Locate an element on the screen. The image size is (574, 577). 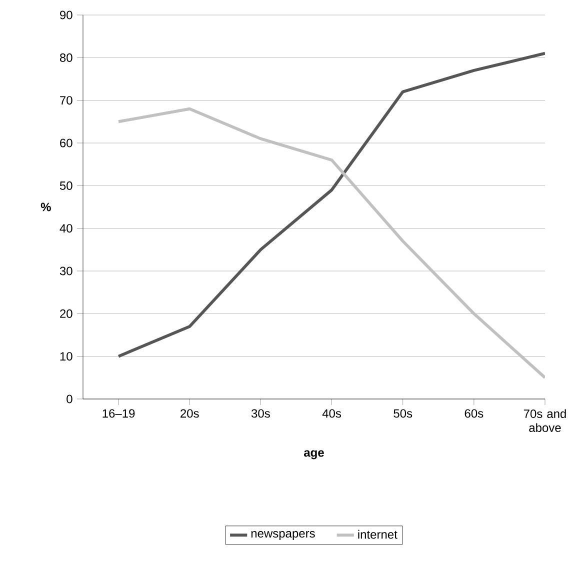
legend-label: newspapers is located at coordinates (283, 535).